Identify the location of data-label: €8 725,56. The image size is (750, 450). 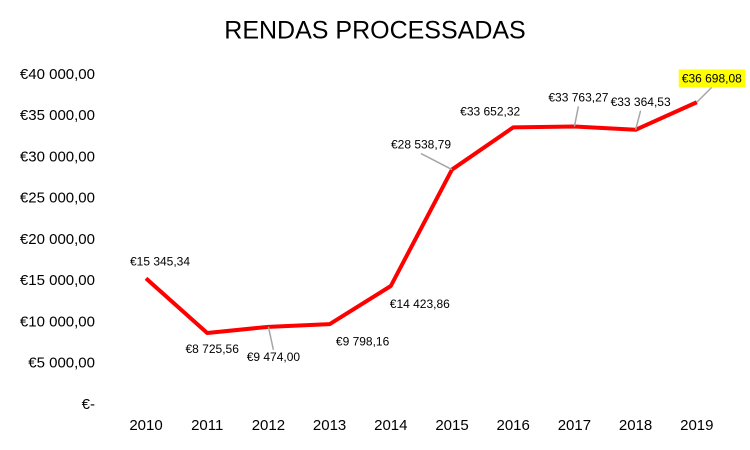
(213, 349).